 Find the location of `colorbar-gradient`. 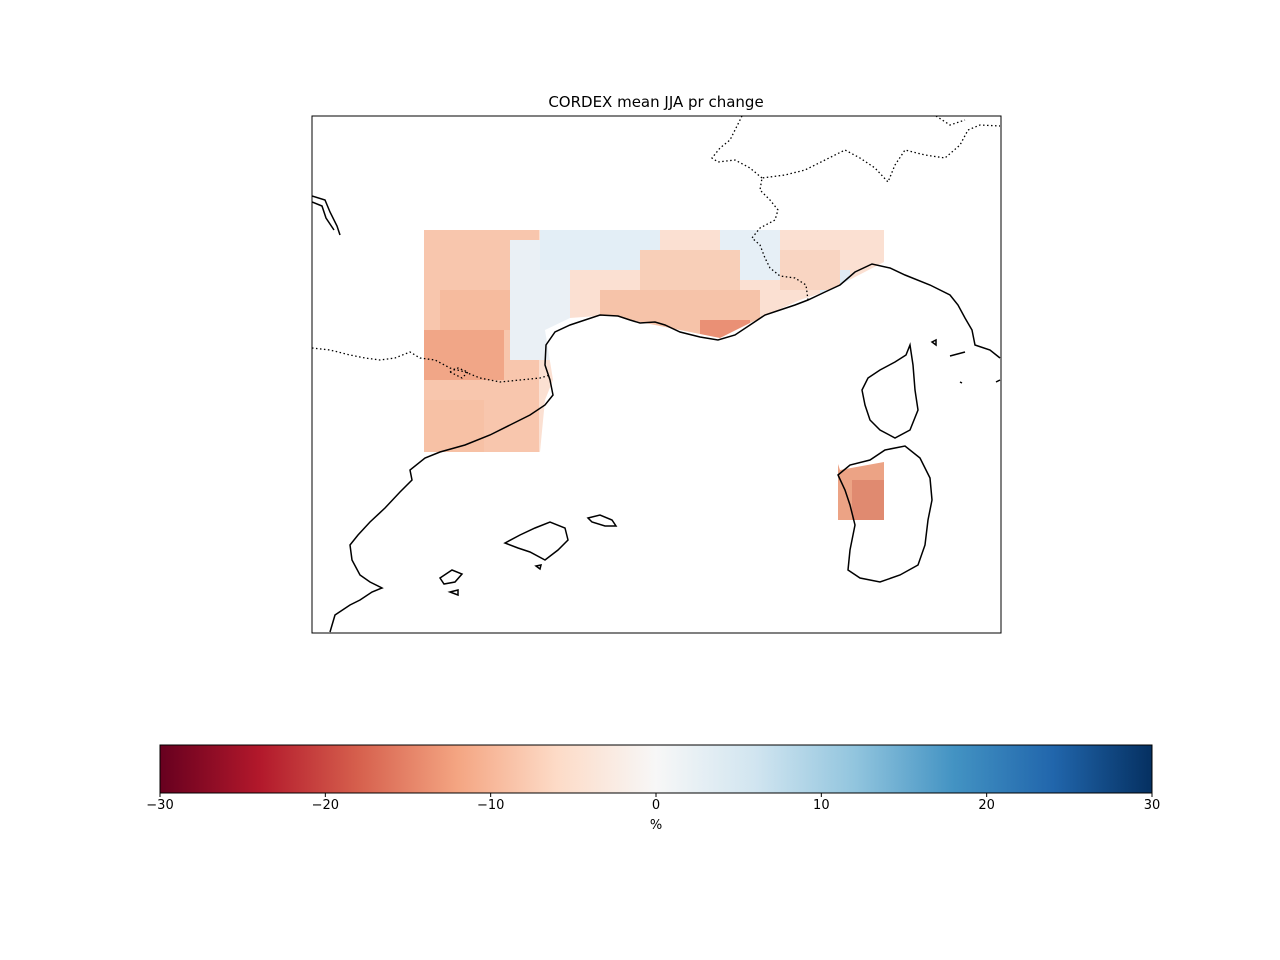

colorbar-gradient is located at coordinates (656, 769).